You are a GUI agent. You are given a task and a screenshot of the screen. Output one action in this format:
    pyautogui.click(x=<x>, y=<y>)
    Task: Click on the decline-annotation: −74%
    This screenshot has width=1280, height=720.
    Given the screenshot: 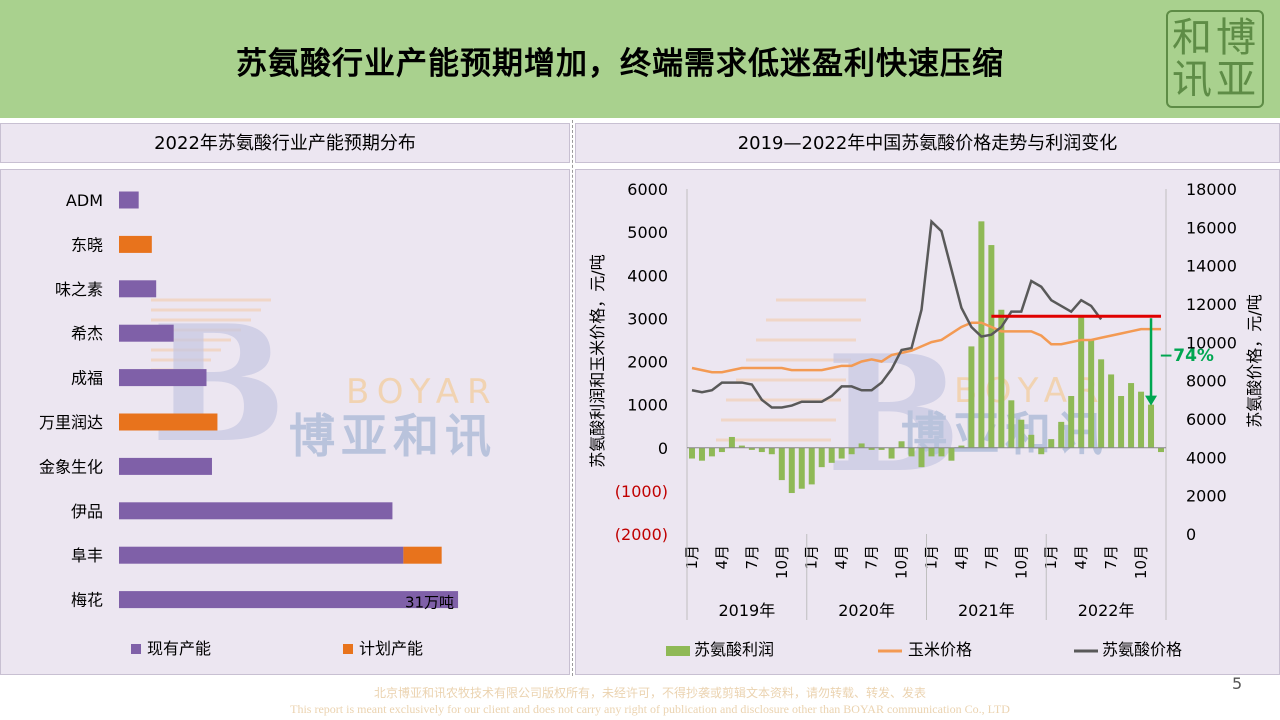 What is the action you would take?
    pyautogui.click(x=1186, y=356)
    